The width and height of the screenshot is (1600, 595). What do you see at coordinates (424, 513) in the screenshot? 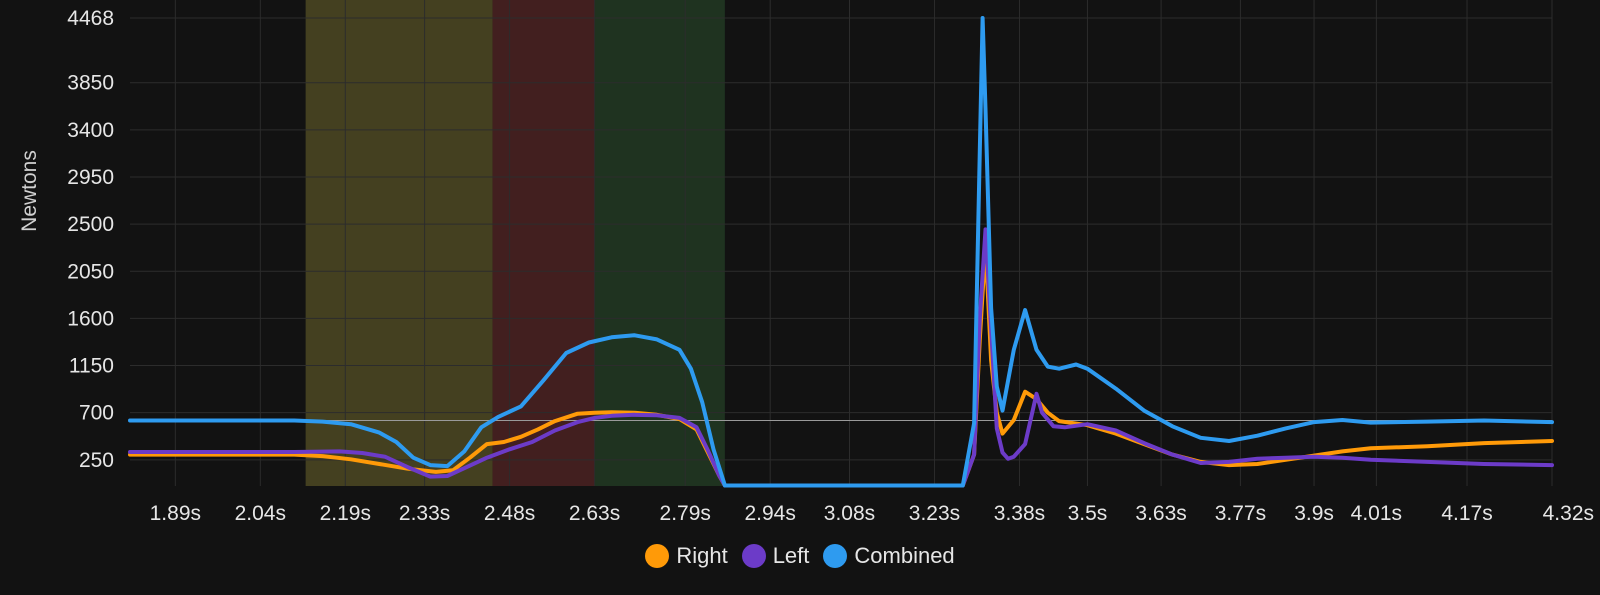
I see `x-tick-label: 2.33s` at bounding box center [424, 513].